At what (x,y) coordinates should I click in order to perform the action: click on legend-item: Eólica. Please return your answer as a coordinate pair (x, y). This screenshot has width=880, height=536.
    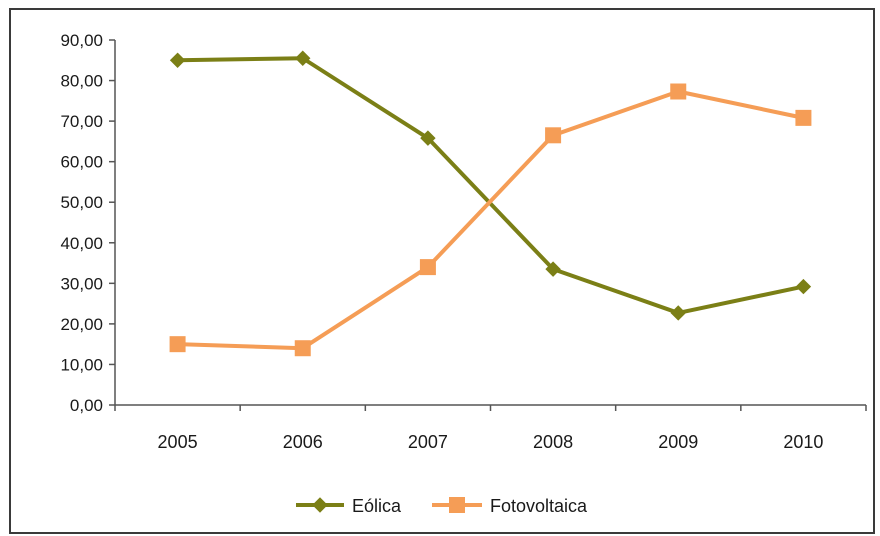
    Looking at the image, I should click on (349, 506).